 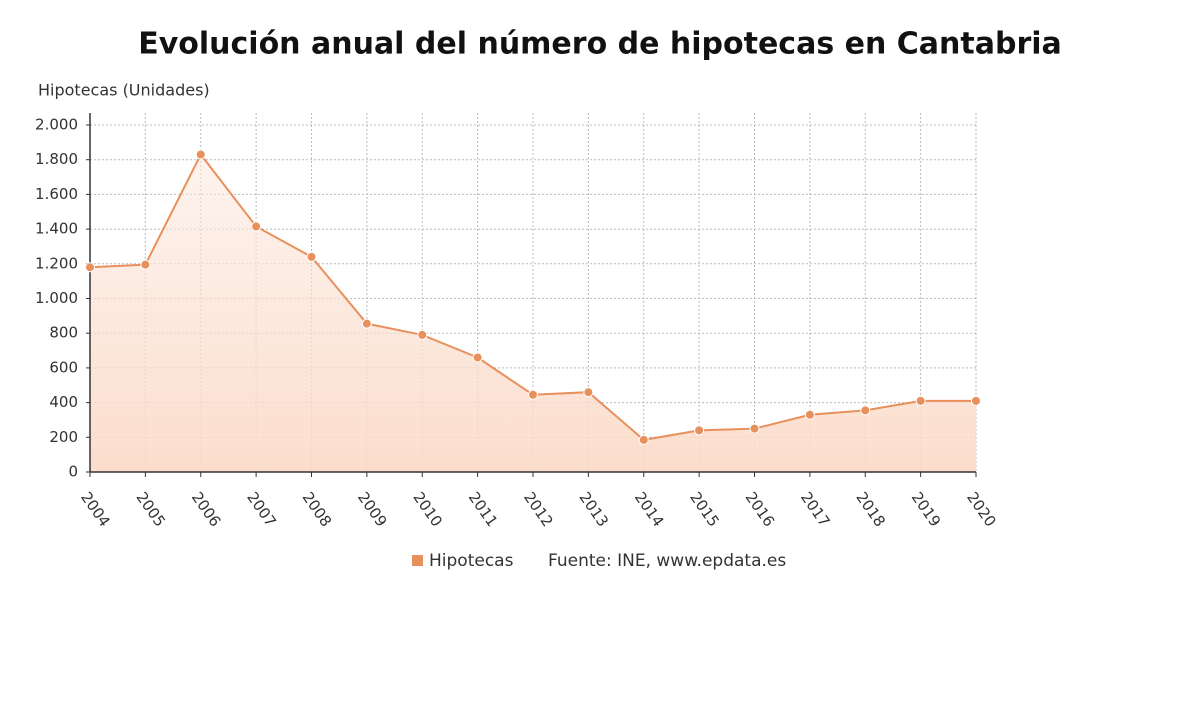 I want to click on x-tick-label: 2018, so click(x=870, y=510).